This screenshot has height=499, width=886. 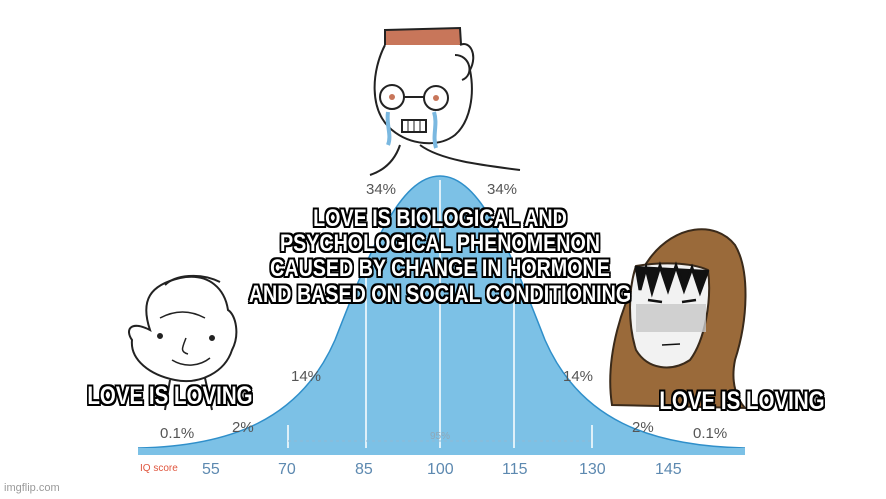 What do you see at coordinates (159, 468) in the screenshot?
I see `axis-title: IQ score` at bounding box center [159, 468].